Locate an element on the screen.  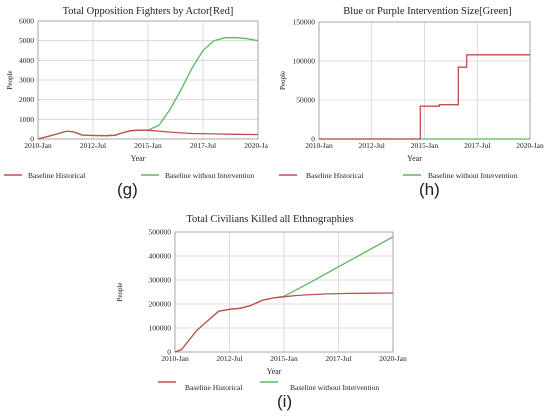
y-tick-label: 150000 is located at coordinates (304, 22).